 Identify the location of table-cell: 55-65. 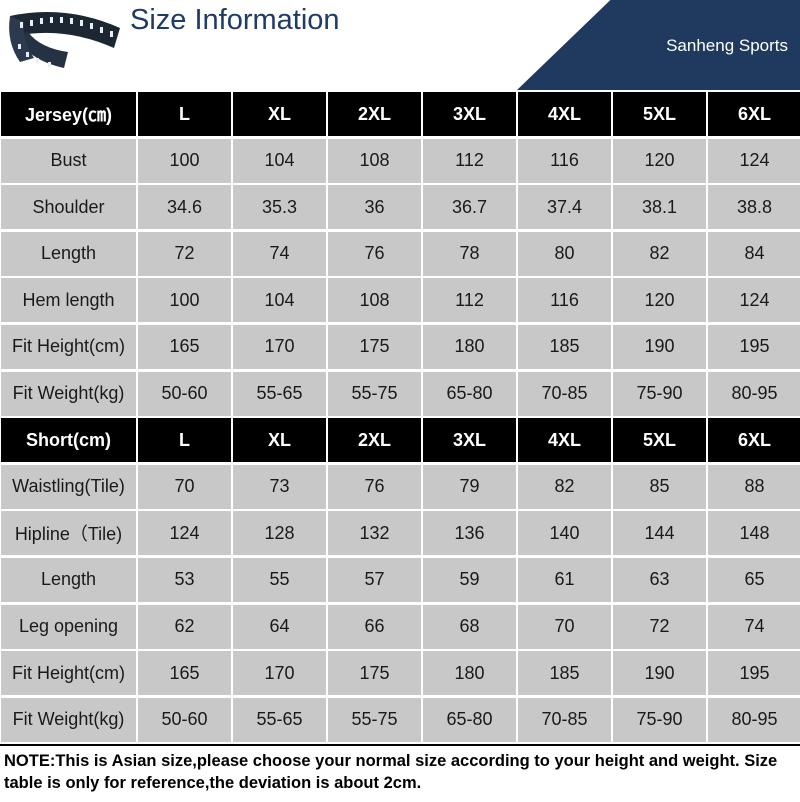
(279, 719).